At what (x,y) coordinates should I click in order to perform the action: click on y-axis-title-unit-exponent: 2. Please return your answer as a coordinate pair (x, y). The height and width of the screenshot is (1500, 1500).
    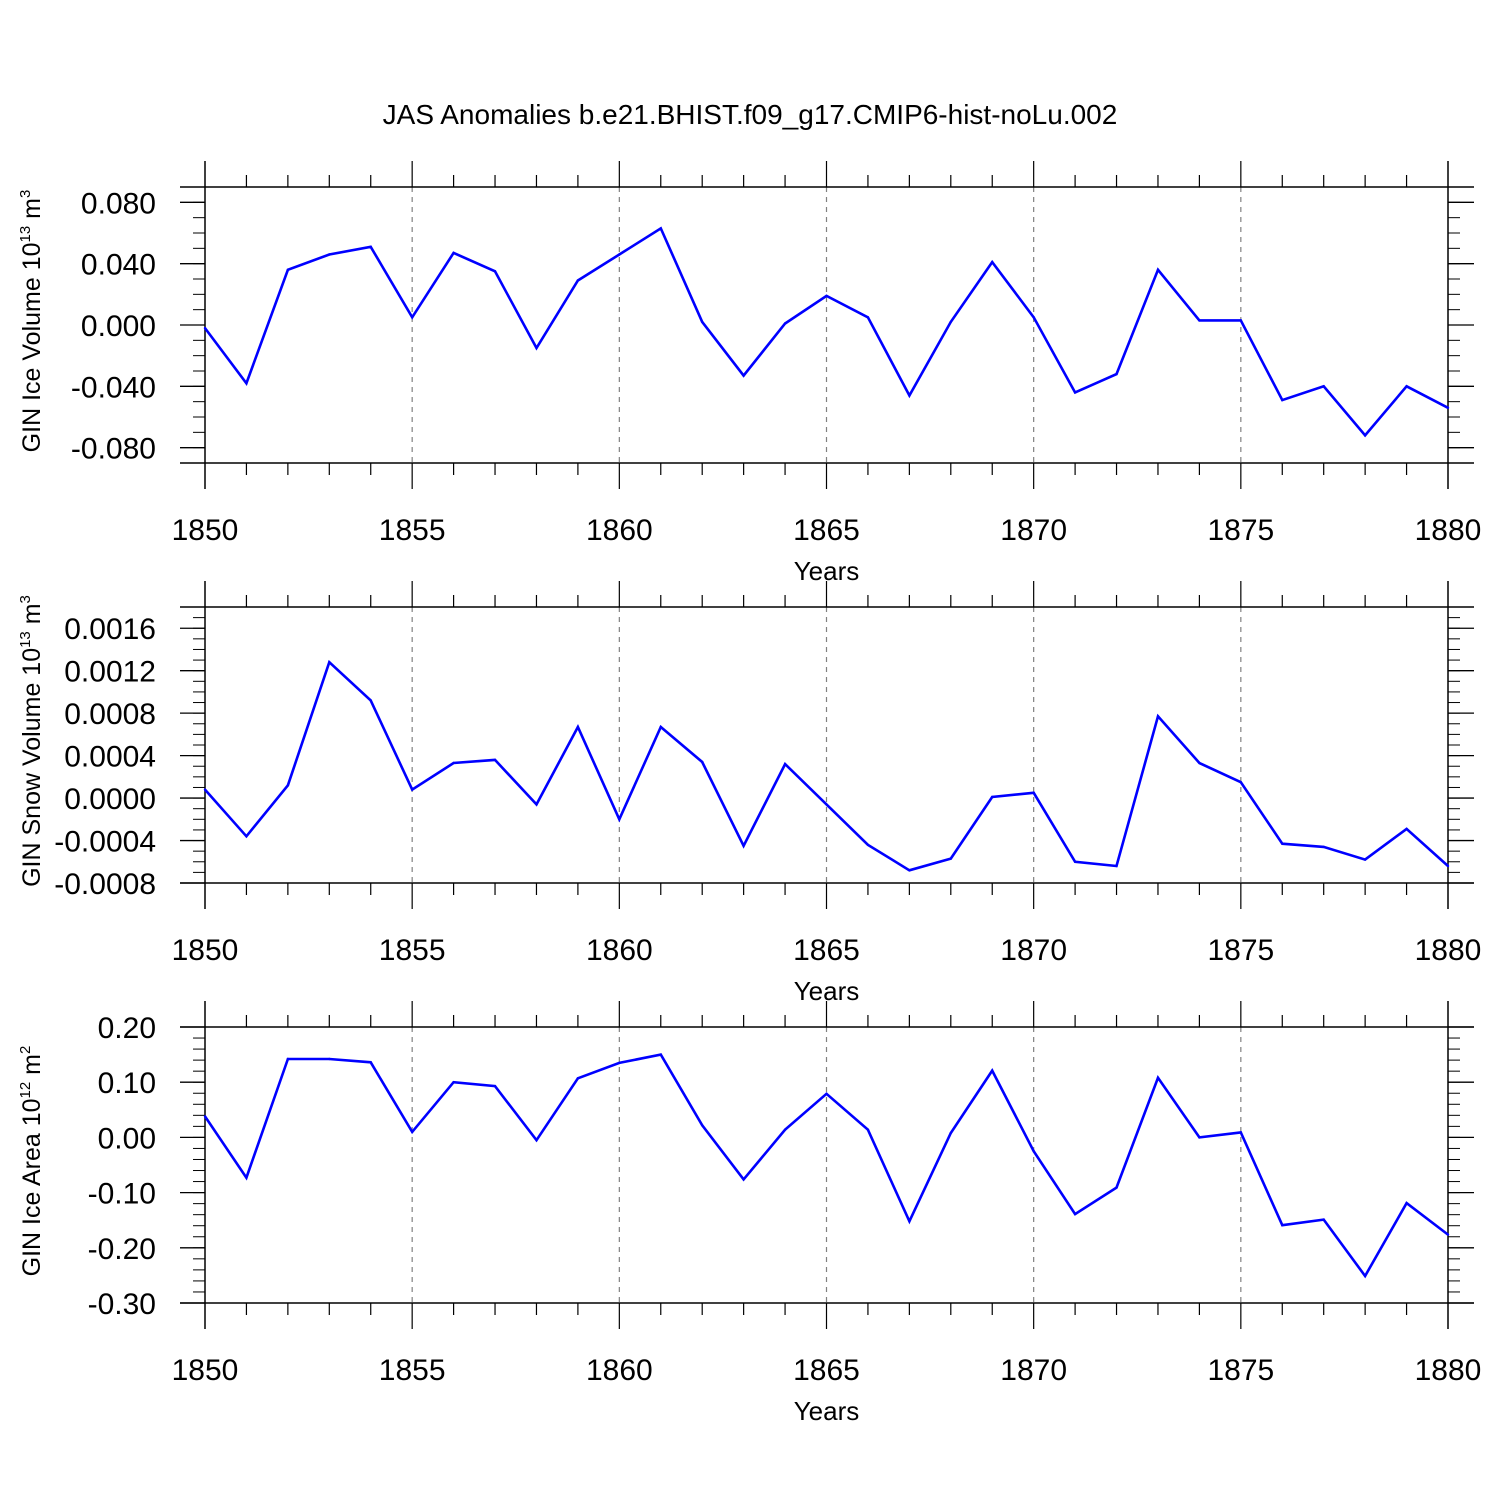
    Looking at the image, I should click on (25, 1050).